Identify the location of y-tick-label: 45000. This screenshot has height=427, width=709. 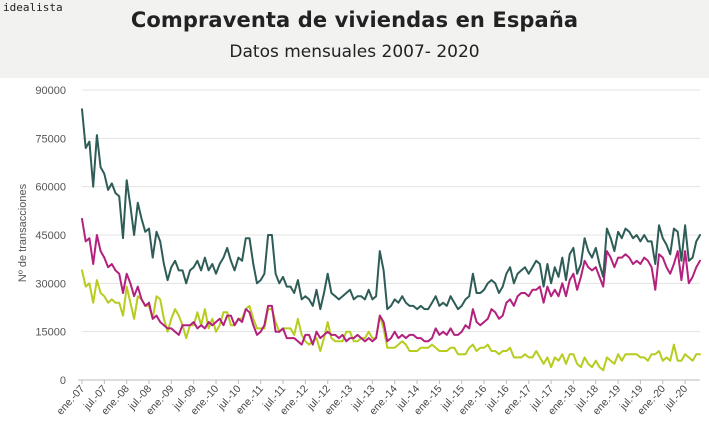
(50, 236).